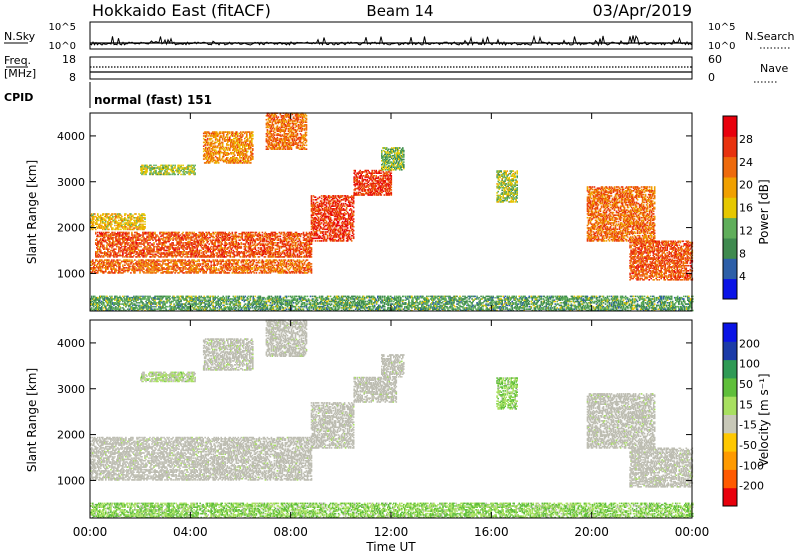 This screenshot has height=554, width=800. What do you see at coordinates (721, 46) in the screenshot?
I see `noise-right-tick-bottom: 10^0` at bounding box center [721, 46].